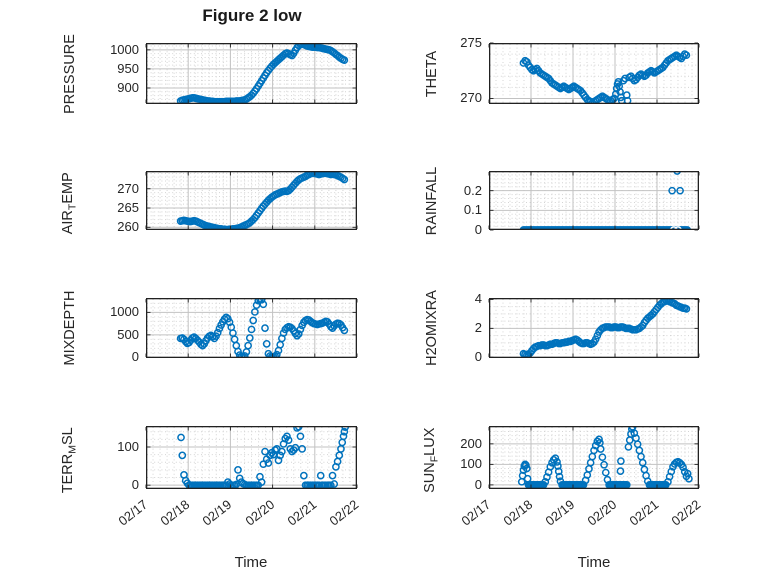 This screenshot has width=778, height=583. Describe the element at coordinates (128, 227) in the screenshot. I see `y-tick-label: 260` at that location.